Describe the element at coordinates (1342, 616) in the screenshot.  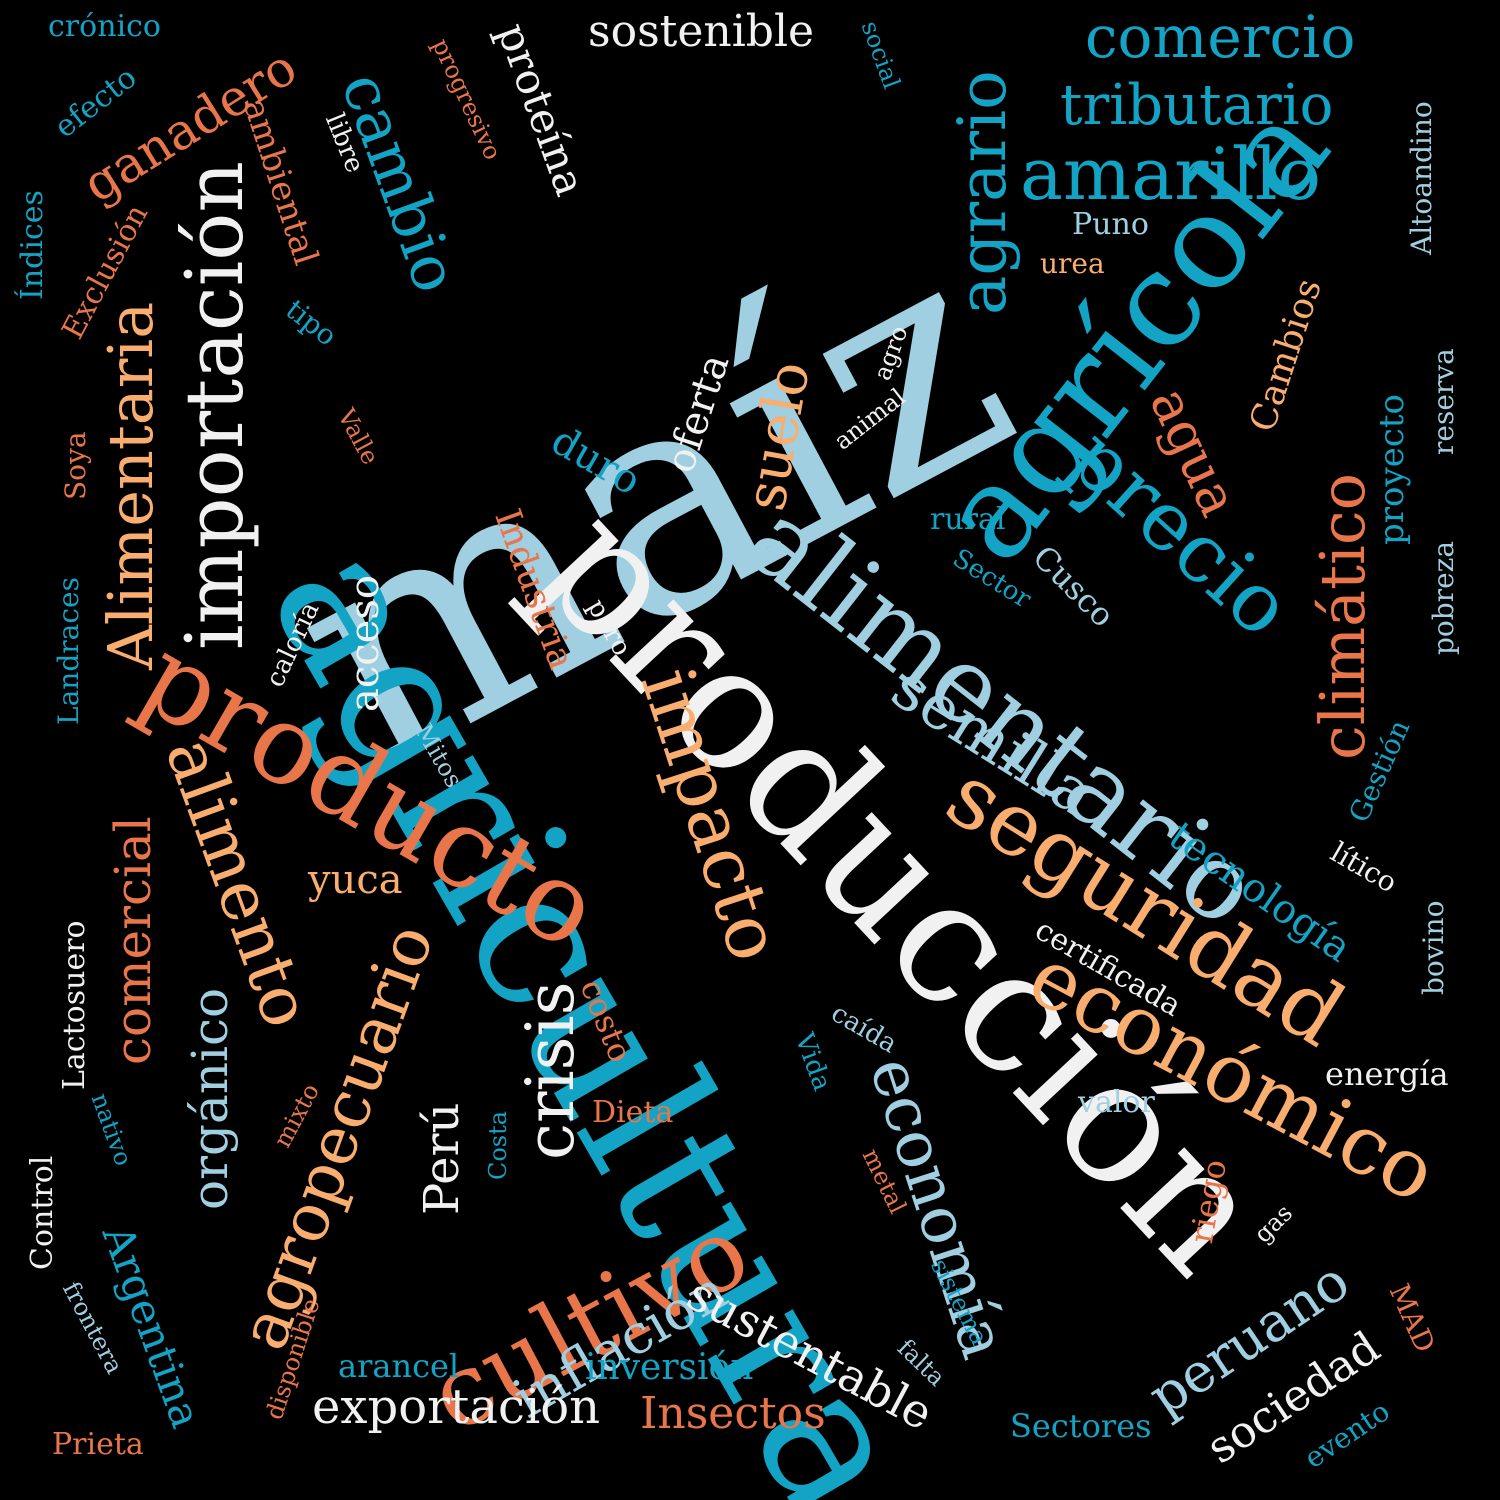
I see `word-climatico: climático` at that location.